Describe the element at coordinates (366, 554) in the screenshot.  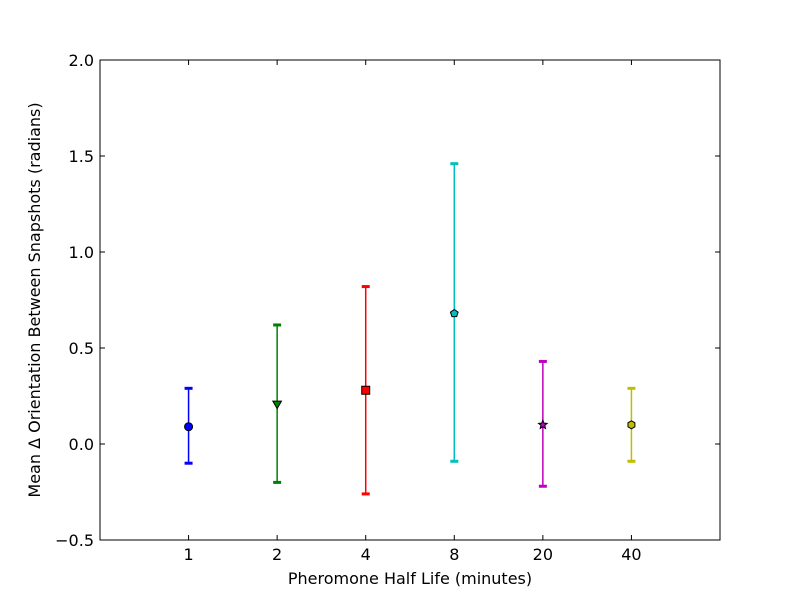
I see `x-tick-label: 4` at that location.